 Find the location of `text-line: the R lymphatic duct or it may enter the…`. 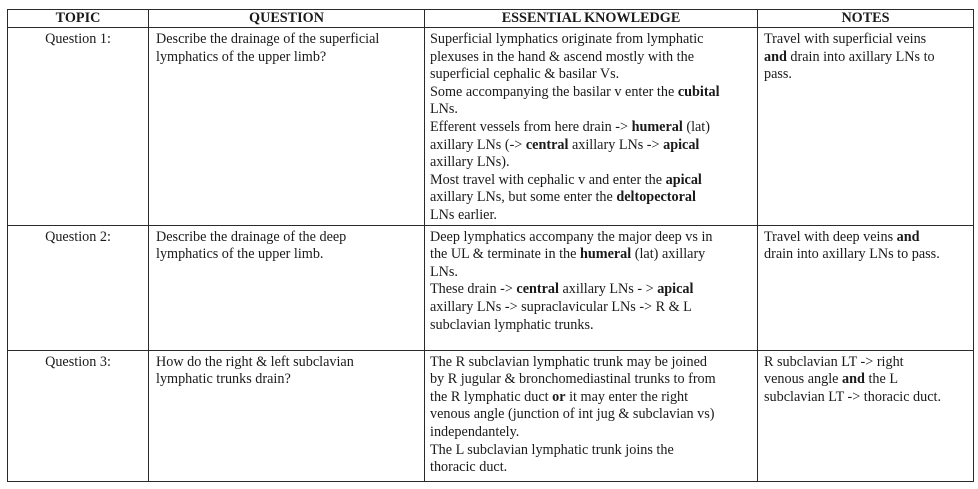

text-line: the R lymphatic duct or it may enter the… is located at coordinates (559, 396).